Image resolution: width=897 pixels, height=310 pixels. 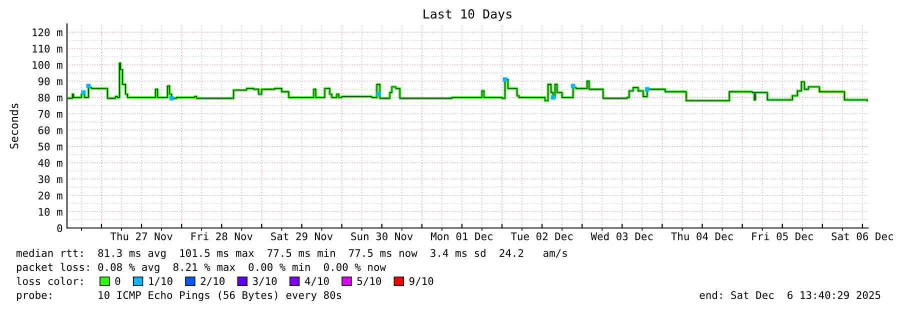 What do you see at coordinates (264, 281) in the screenshot?
I see `legend-label: 3/10` at bounding box center [264, 281].